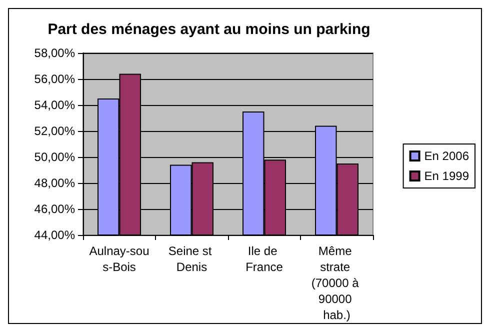 The height and width of the screenshot is (332, 490). Describe the element at coordinates (447, 176) in the screenshot. I see `legend-label: En 1999` at that location.